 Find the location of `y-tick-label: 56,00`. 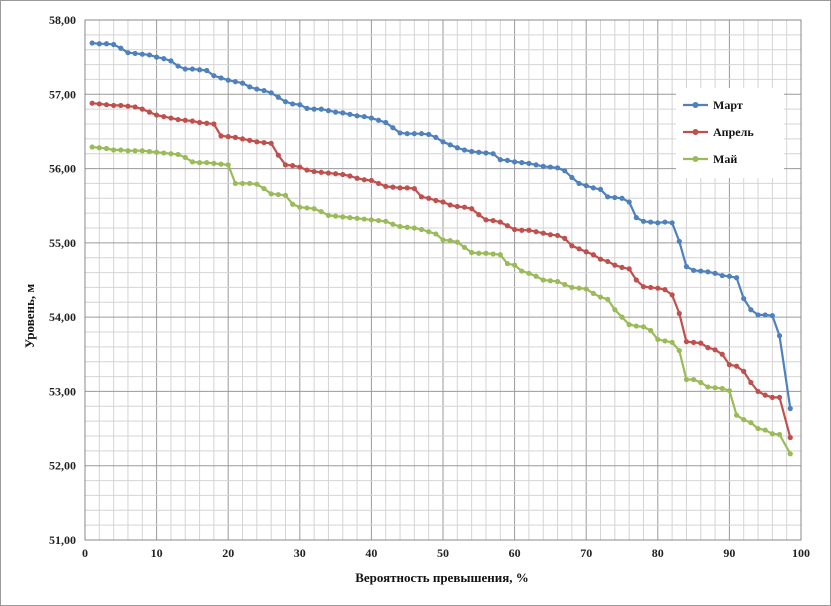

y-tick-label: 56,00 is located at coordinates (62, 169).